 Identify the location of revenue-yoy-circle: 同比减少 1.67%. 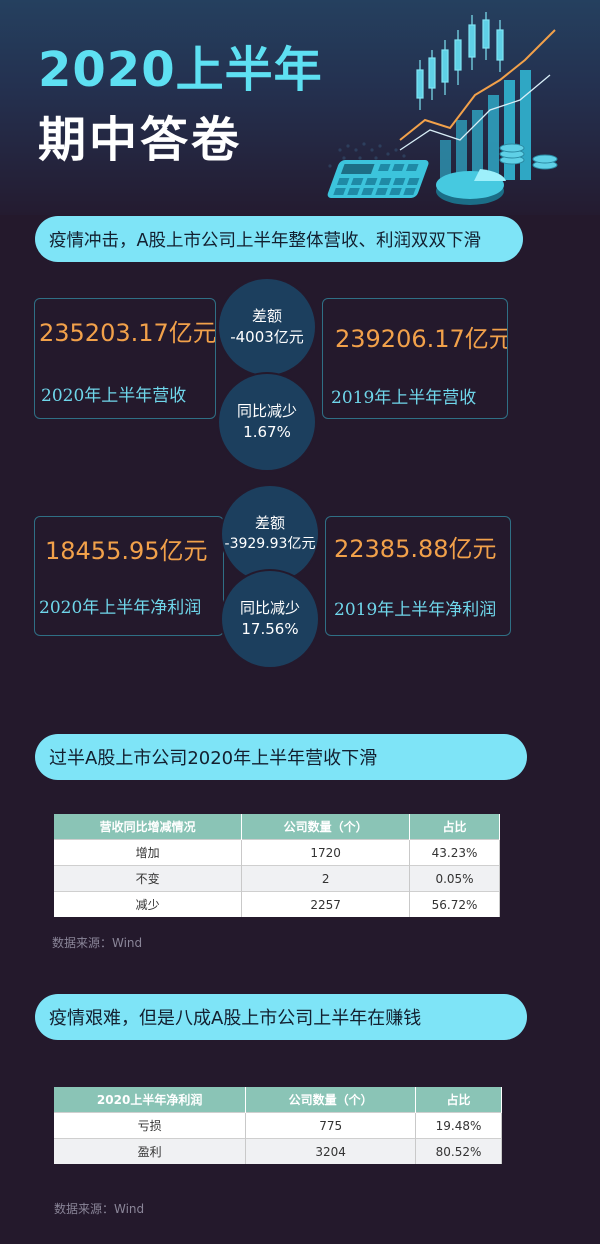
(267, 422).